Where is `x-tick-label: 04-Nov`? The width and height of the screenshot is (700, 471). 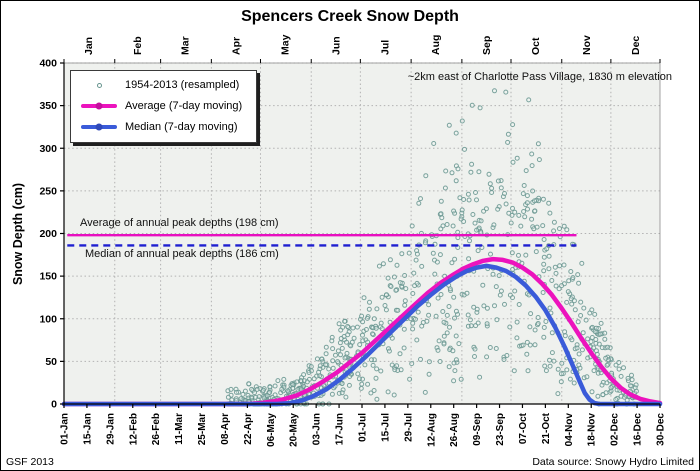
x-tick-label: 04-Nov is located at coordinates (569, 430).